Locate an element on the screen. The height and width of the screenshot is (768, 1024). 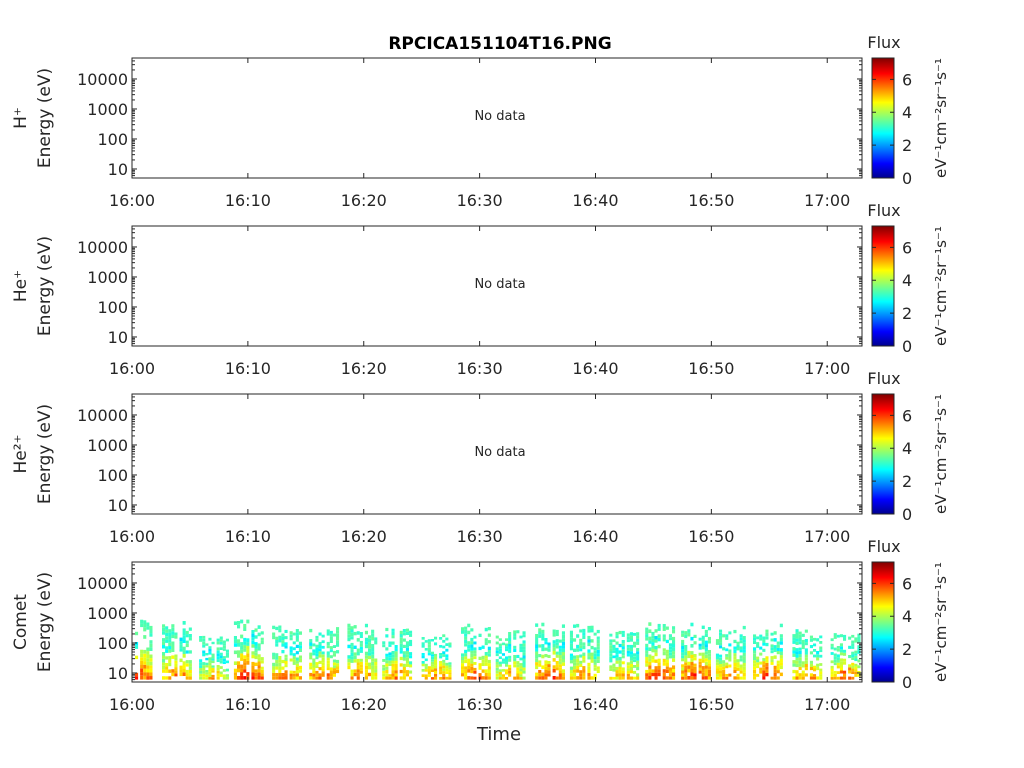
colorbar-tick-label: 4 is located at coordinates (907, 448).